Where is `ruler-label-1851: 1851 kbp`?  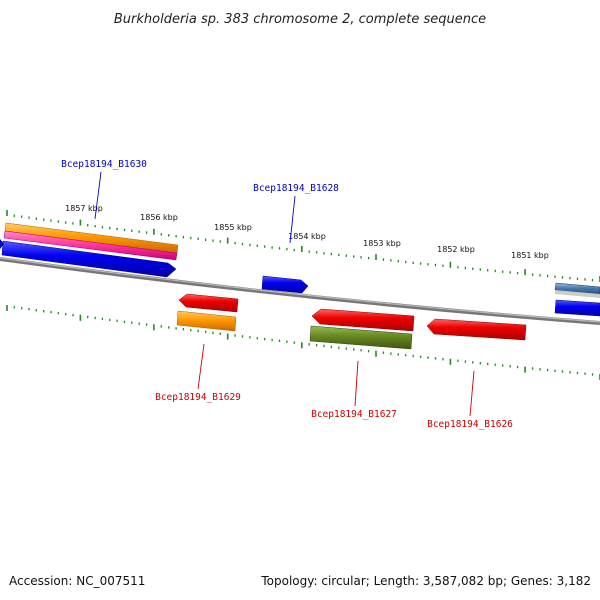
ruler-label-1851: 1851 kbp is located at coordinates (530, 255).